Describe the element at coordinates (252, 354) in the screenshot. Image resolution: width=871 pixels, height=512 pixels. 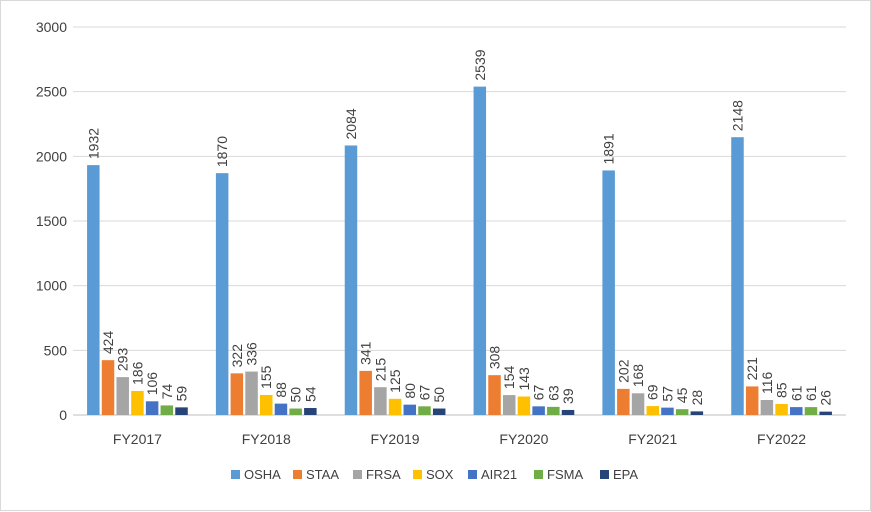
I see `data-label: 336` at that location.